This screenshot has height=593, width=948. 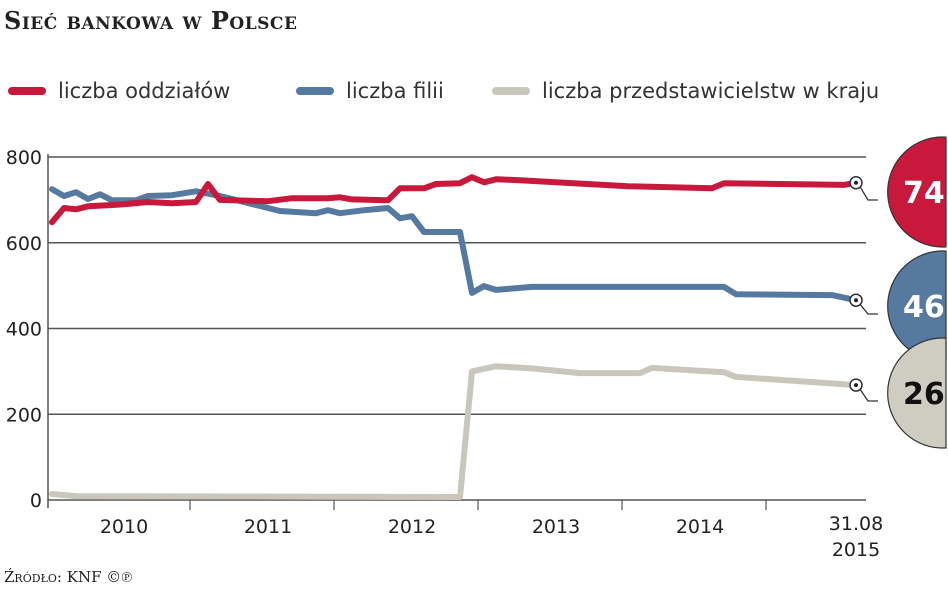 I want to click on y-tick-label: 400, so click(x=24, y=330).